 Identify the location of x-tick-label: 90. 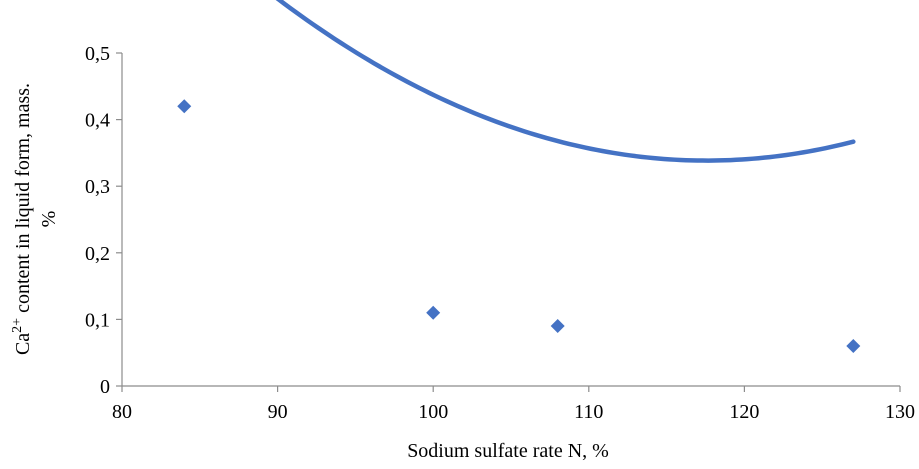
(278, 412).